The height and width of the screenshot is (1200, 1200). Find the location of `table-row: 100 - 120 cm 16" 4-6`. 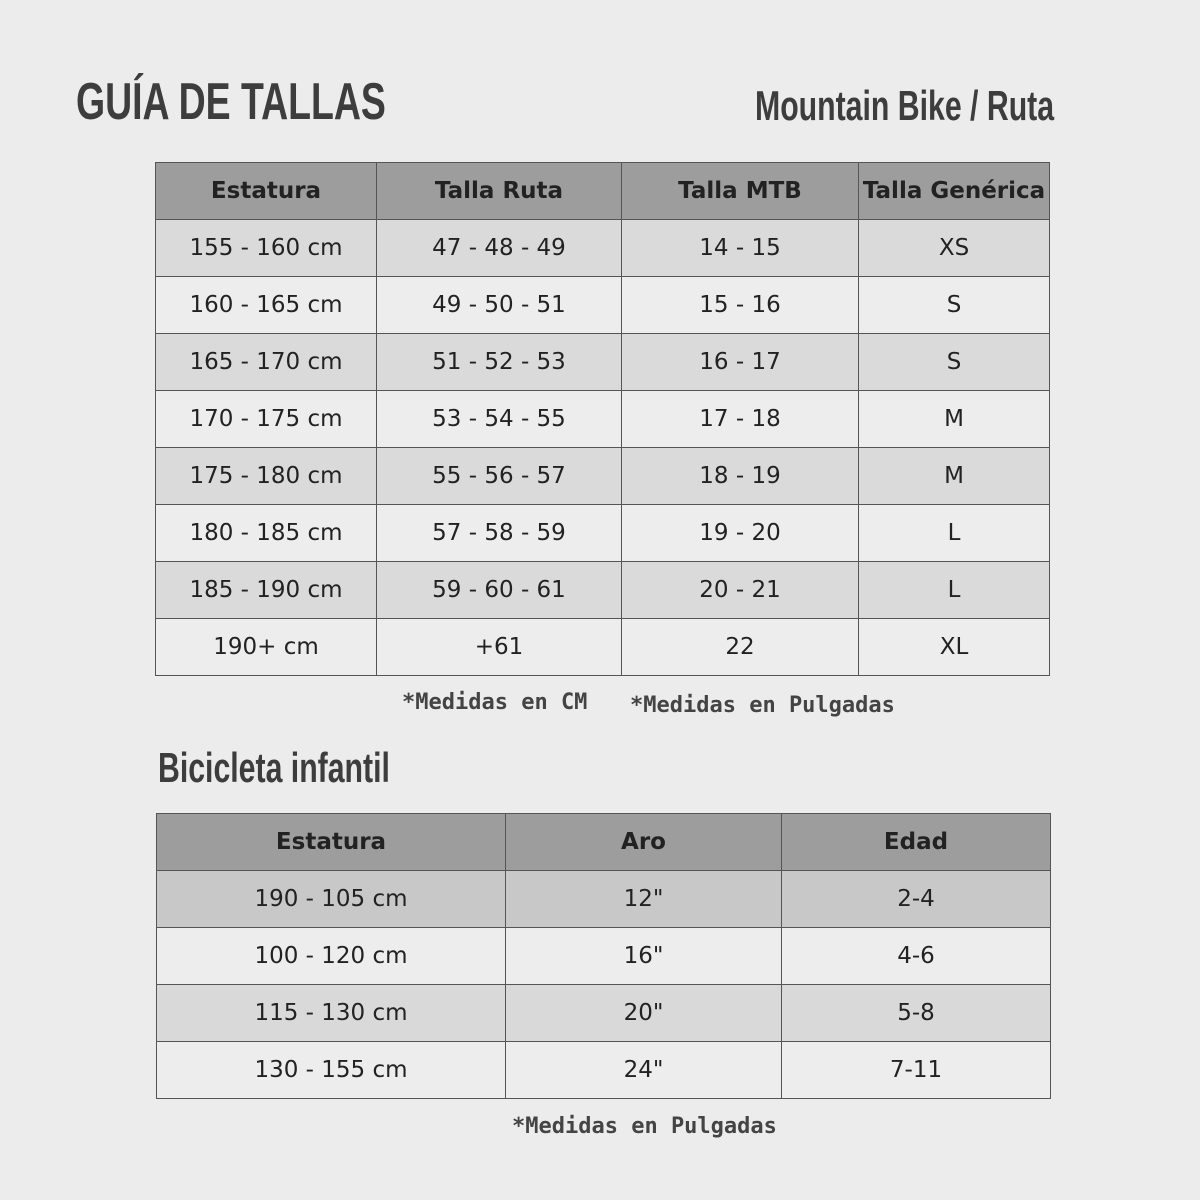

table-row: 100 - 120 cm 16" 4-6 is located at coordinates (603, 956).